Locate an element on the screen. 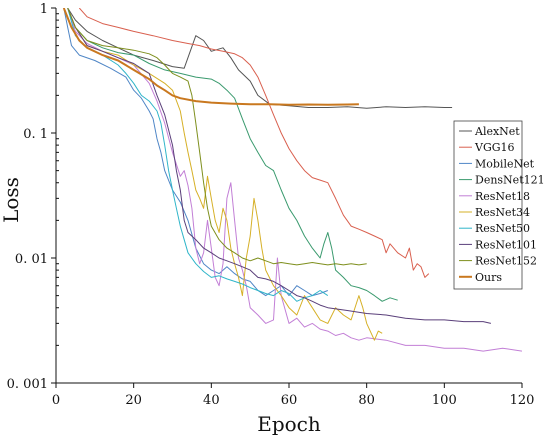 The width and height of the screenshot is (550, 448). x-tick-label: 120 is located at coordinates (522, 400).